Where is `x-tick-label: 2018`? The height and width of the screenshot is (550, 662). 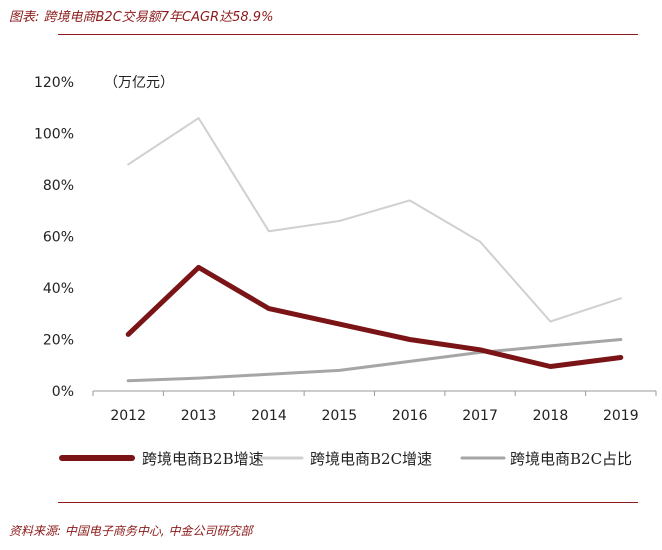
x-tick-label: 2018 is located at coordinates (551, 416).